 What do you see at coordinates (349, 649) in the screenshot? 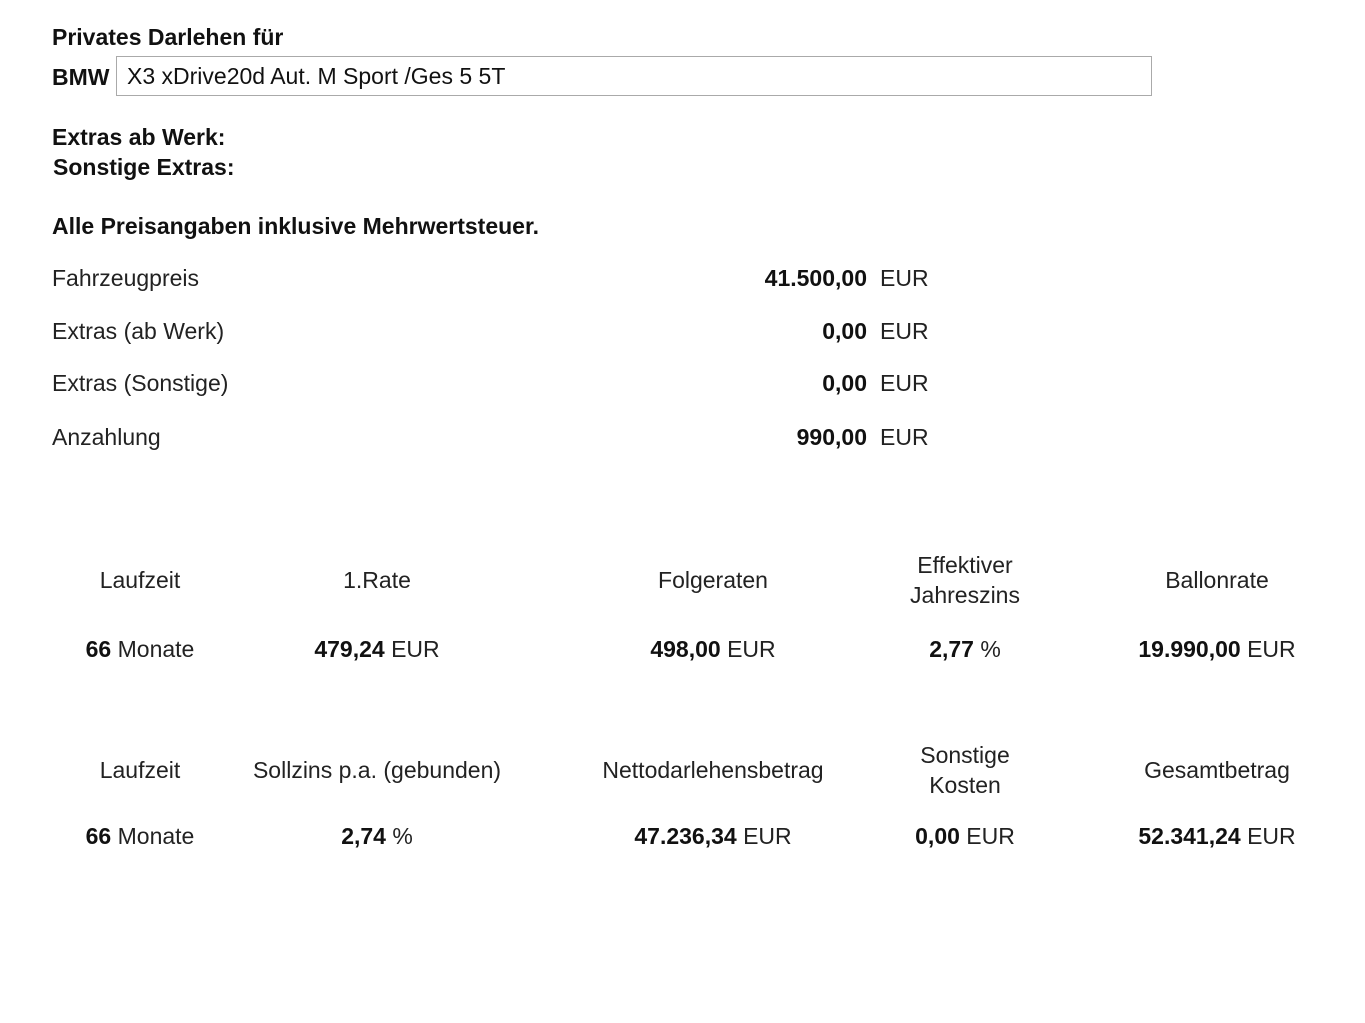
I see `value-number: 479,24` at bounding box center [349, 649].